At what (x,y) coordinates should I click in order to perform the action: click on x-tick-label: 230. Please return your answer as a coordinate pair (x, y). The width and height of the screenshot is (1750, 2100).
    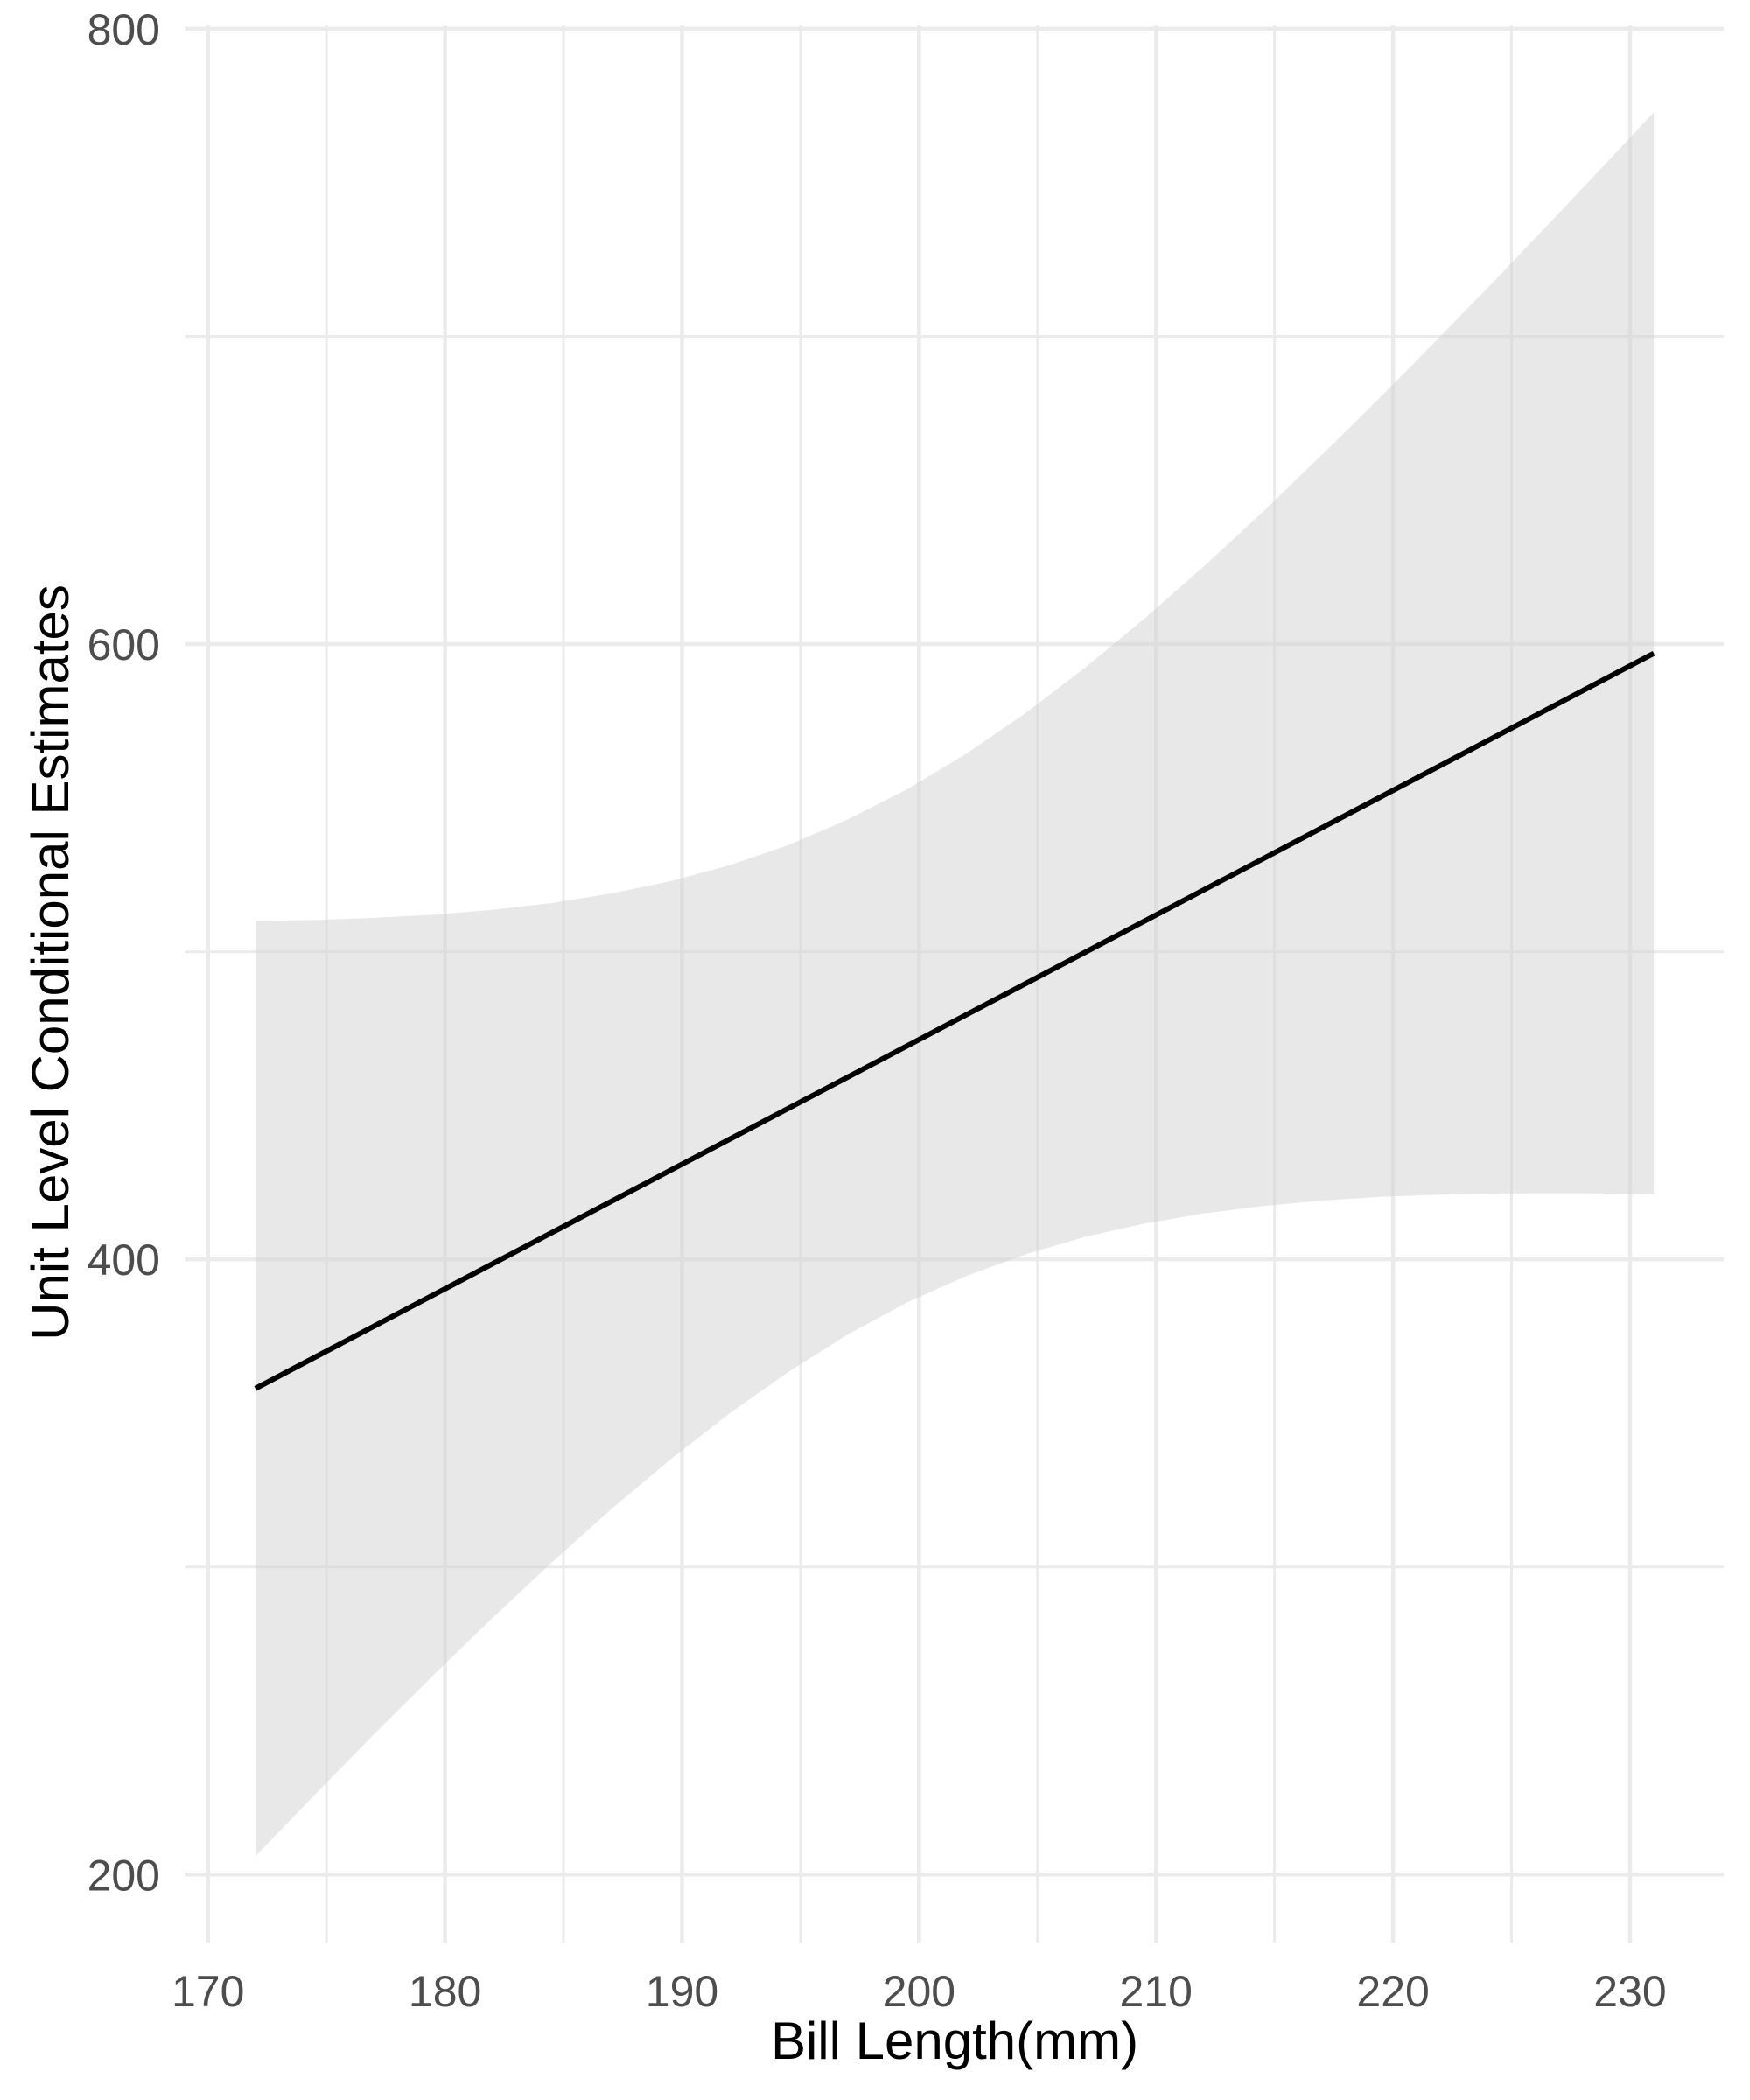
    Looking at the image, I should click on (1629, 1991).